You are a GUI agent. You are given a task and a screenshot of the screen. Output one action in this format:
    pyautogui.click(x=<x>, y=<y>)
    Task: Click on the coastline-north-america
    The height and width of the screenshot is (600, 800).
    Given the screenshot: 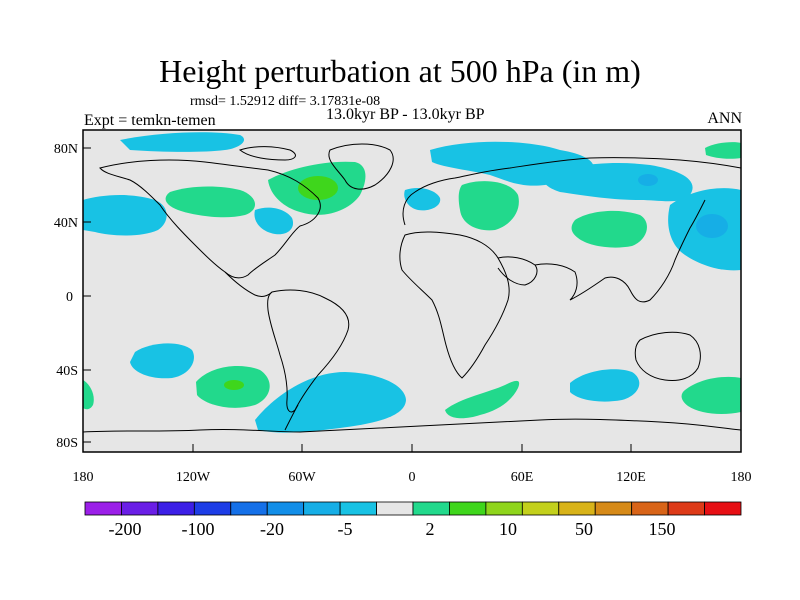 What is the action you would take?
    pyautogui.click(x=210, y=219)
    